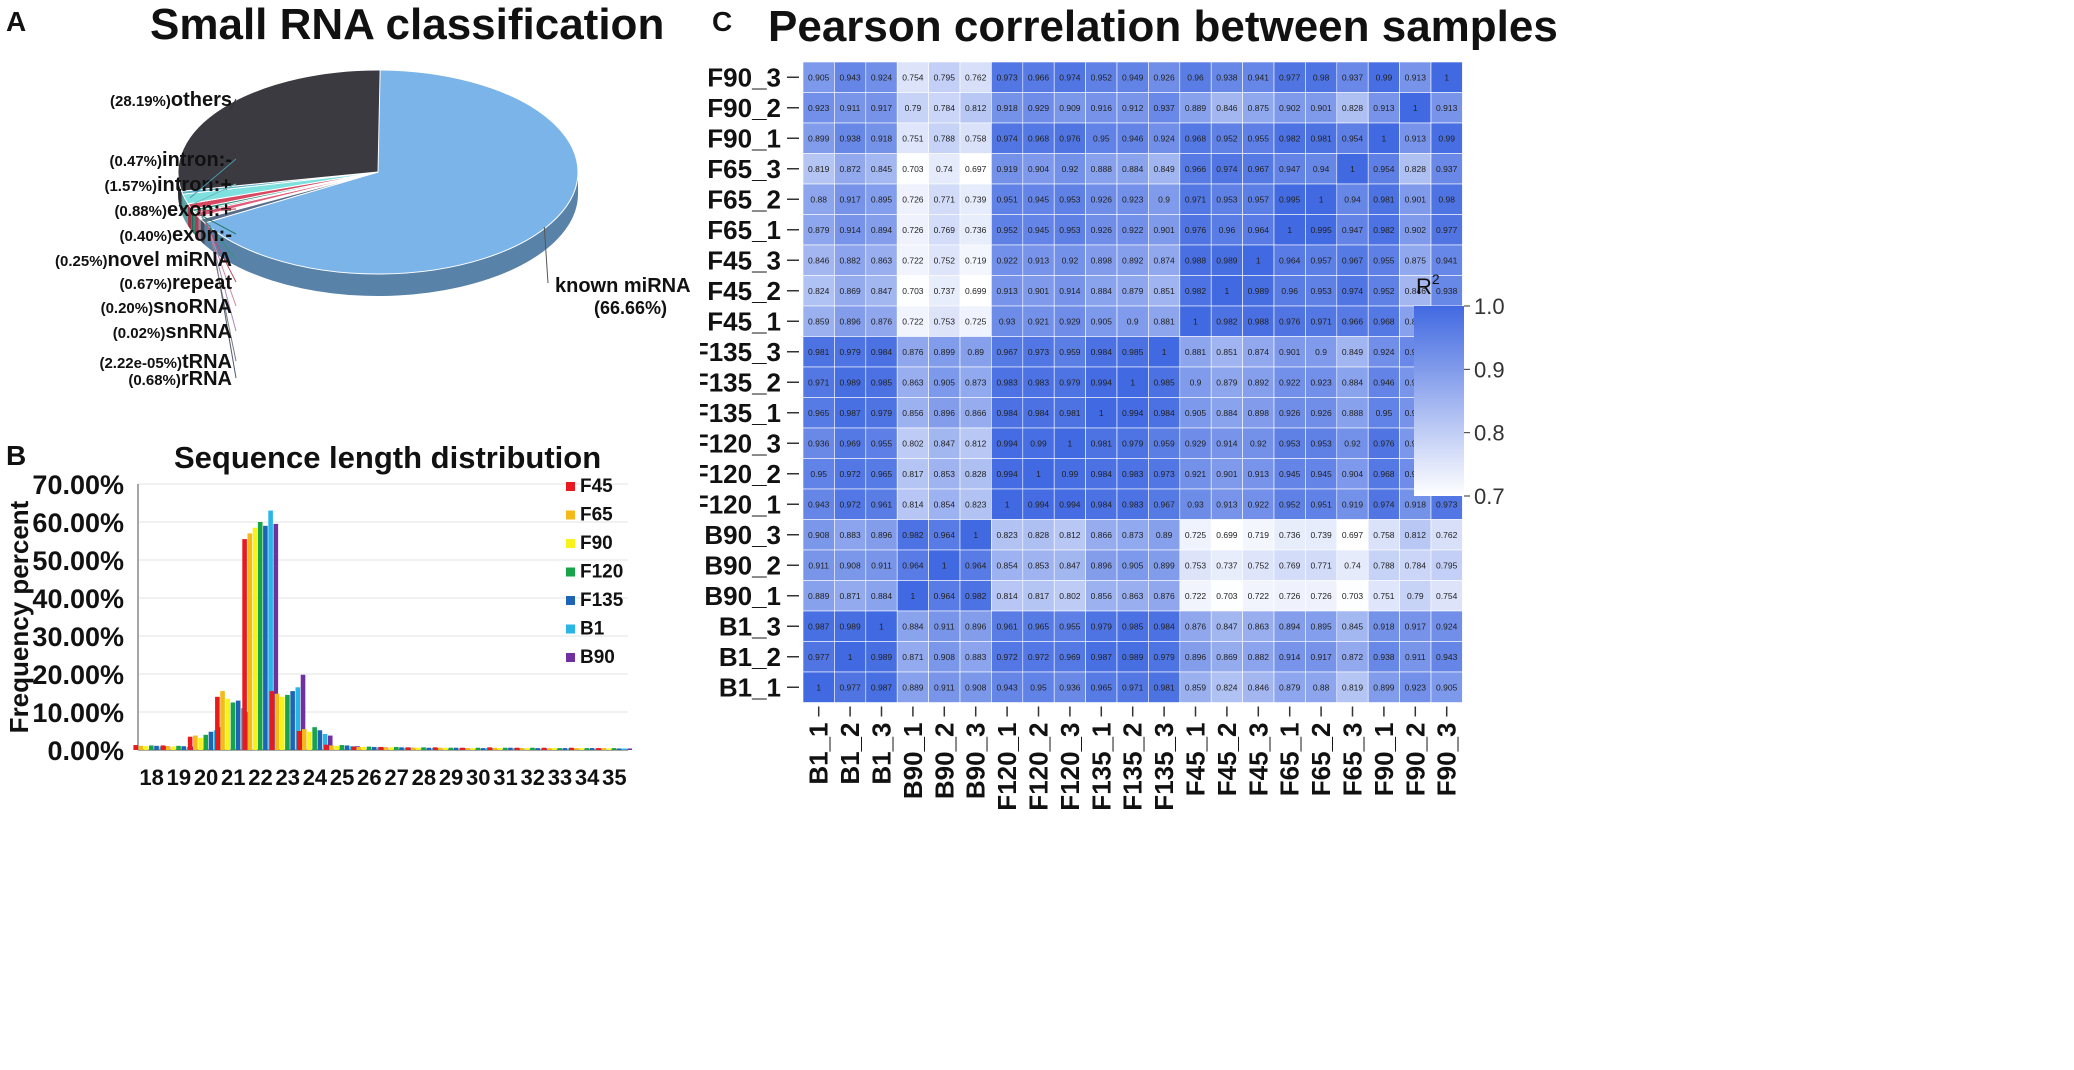  Describe the element at coordinates (424, 777) in the screenshot. I see `x-tick-label: 28` at that location.